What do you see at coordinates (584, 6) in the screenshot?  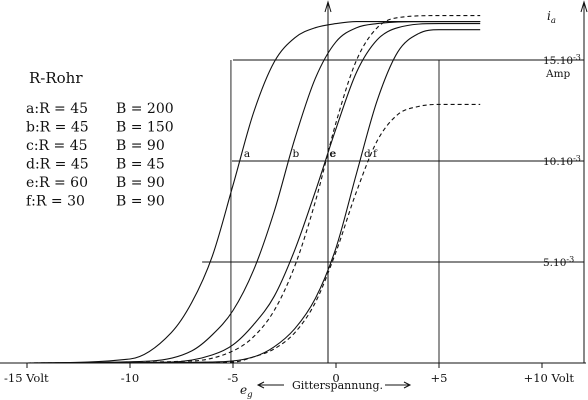 I see `right-axis-arrow` at bounding box center [584, 6].